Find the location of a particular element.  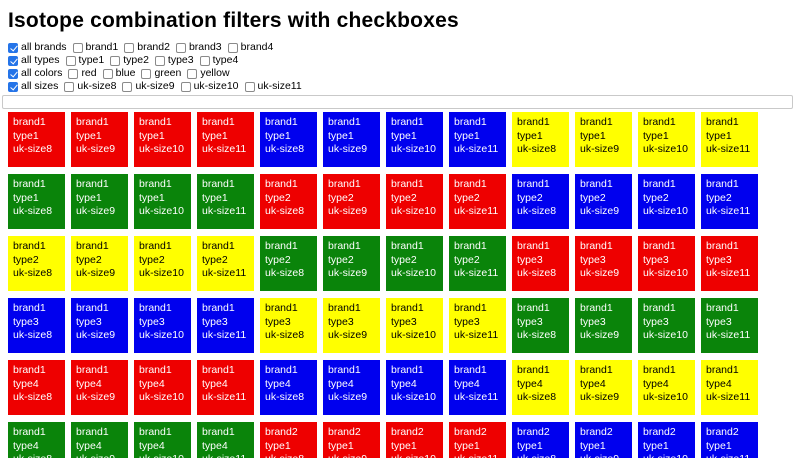

tile: brand1 type2 uk-size10 is located at coordinates (162, 263).